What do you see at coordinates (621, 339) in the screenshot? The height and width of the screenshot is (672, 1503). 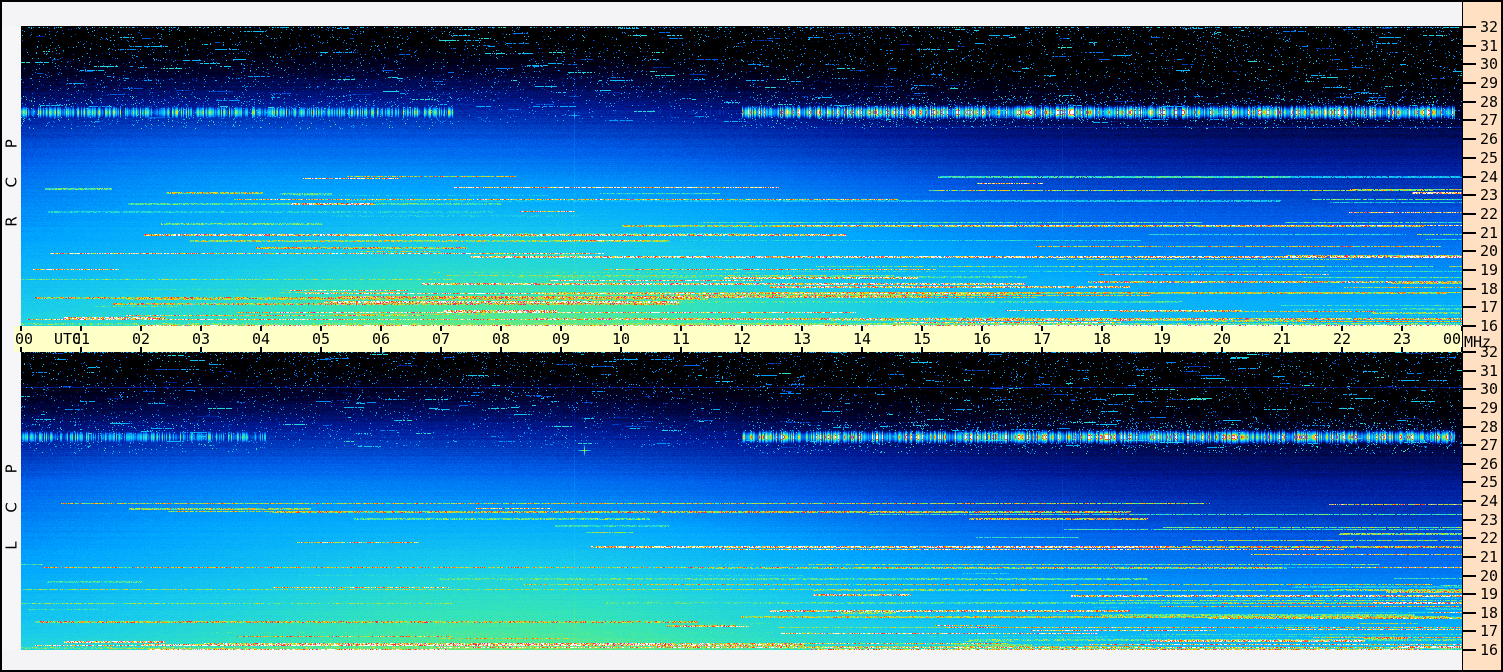 I see `time-hour-label: 10` at bounding box center [621, 339].